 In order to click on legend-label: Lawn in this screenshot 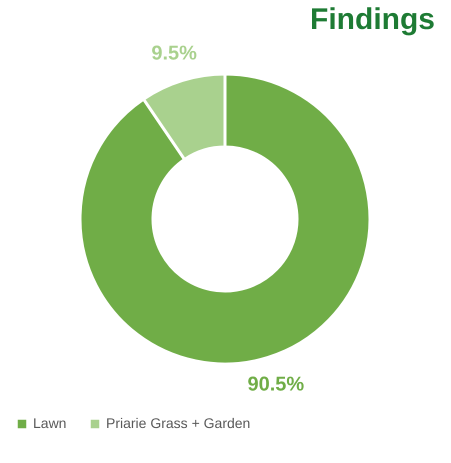, I will do `click(49, 423)`.